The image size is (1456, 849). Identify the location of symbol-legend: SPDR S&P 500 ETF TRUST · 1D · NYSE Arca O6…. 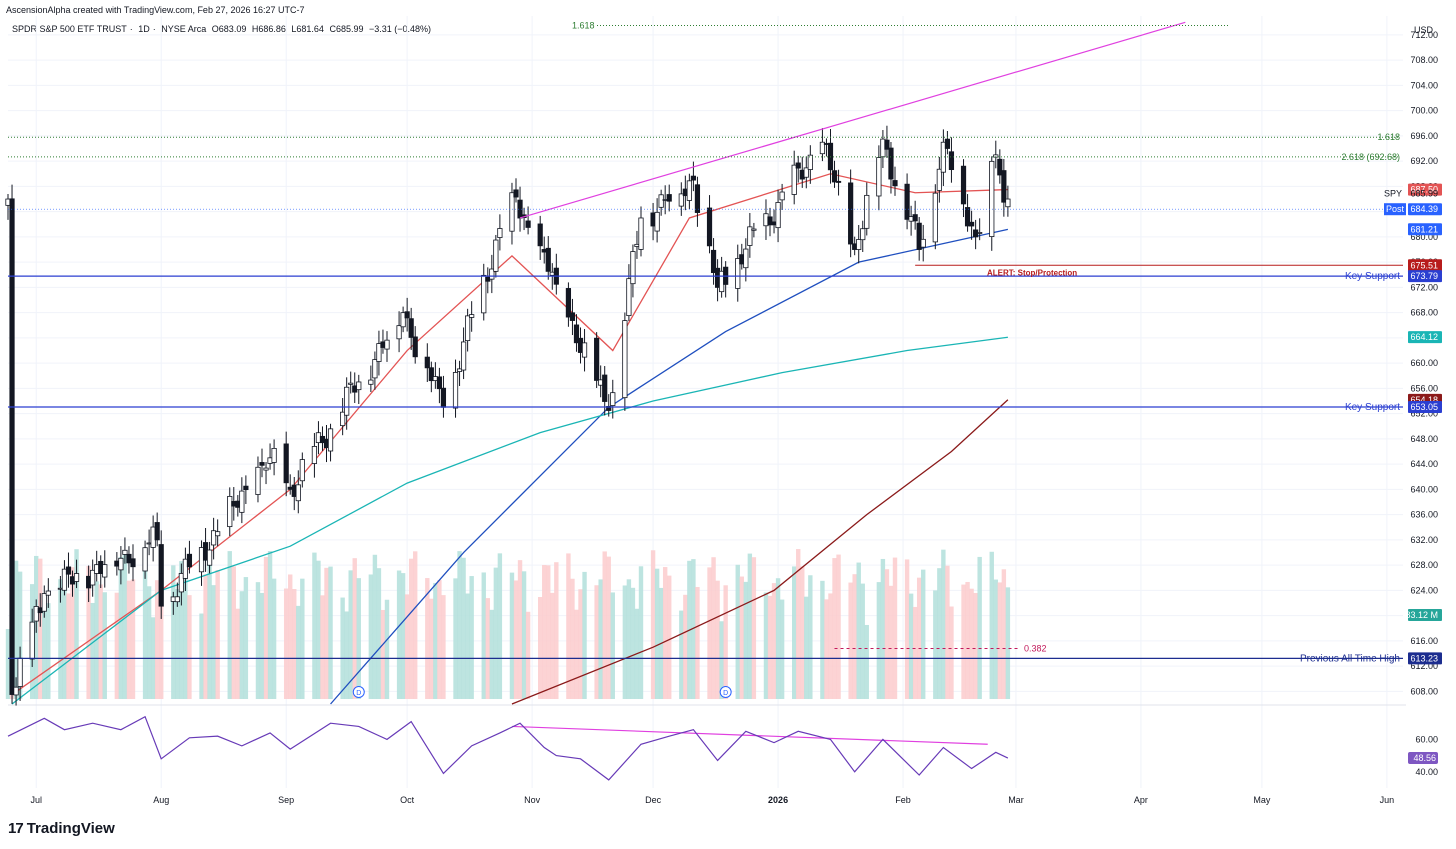
(222, 29).